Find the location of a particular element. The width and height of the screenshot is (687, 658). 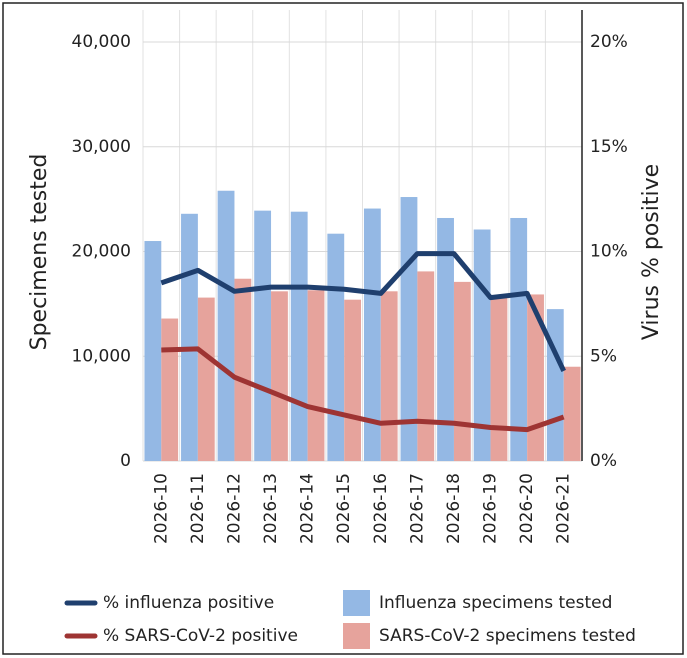

y2-tick-label: 0% is located at coordinates (603, 461).